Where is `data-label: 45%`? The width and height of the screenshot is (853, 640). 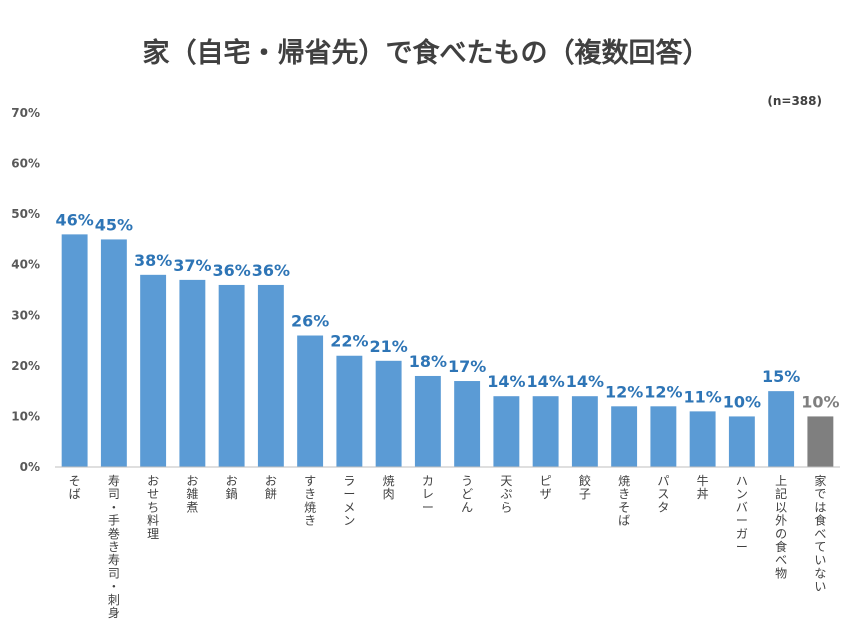 data-label: 45% is located at coordinates (114, 224).